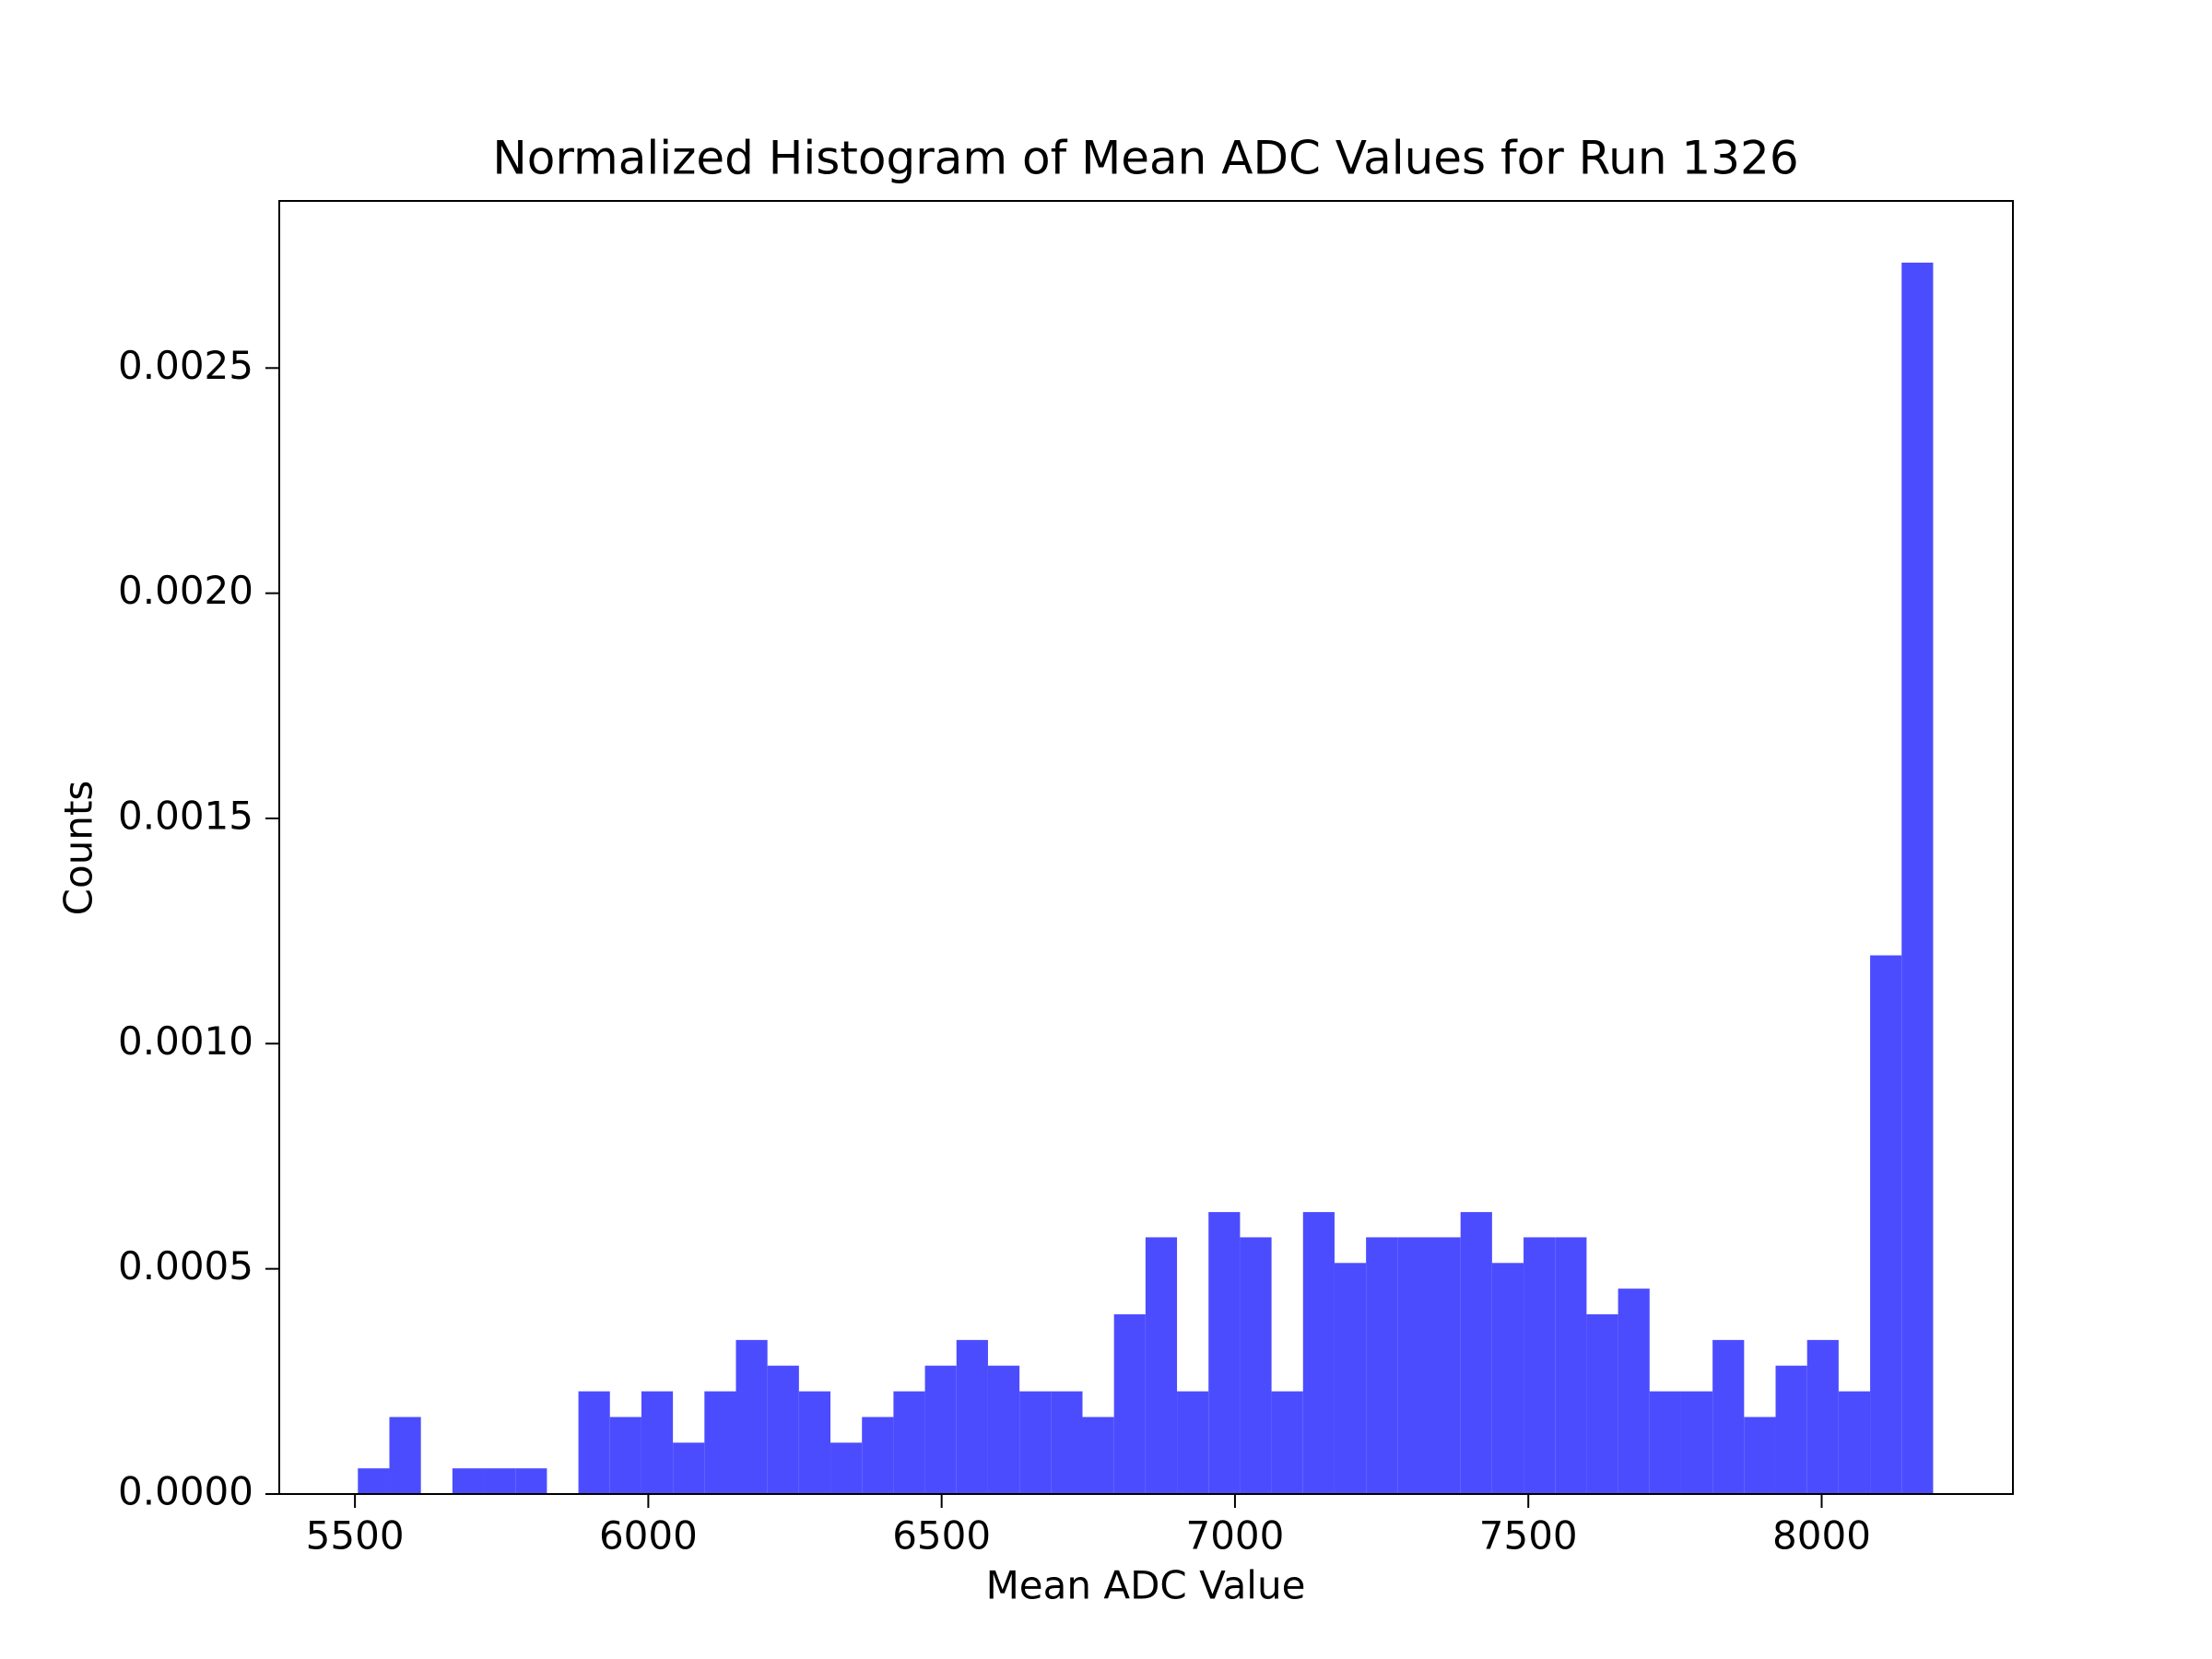 Image resolution: width=2212 pixels, height=1659 pixels. What do you see at coordinates (185, 1265) in the screenshot?
I see `y-tick-label: 0.0005` at bounding box center [185, 1265].